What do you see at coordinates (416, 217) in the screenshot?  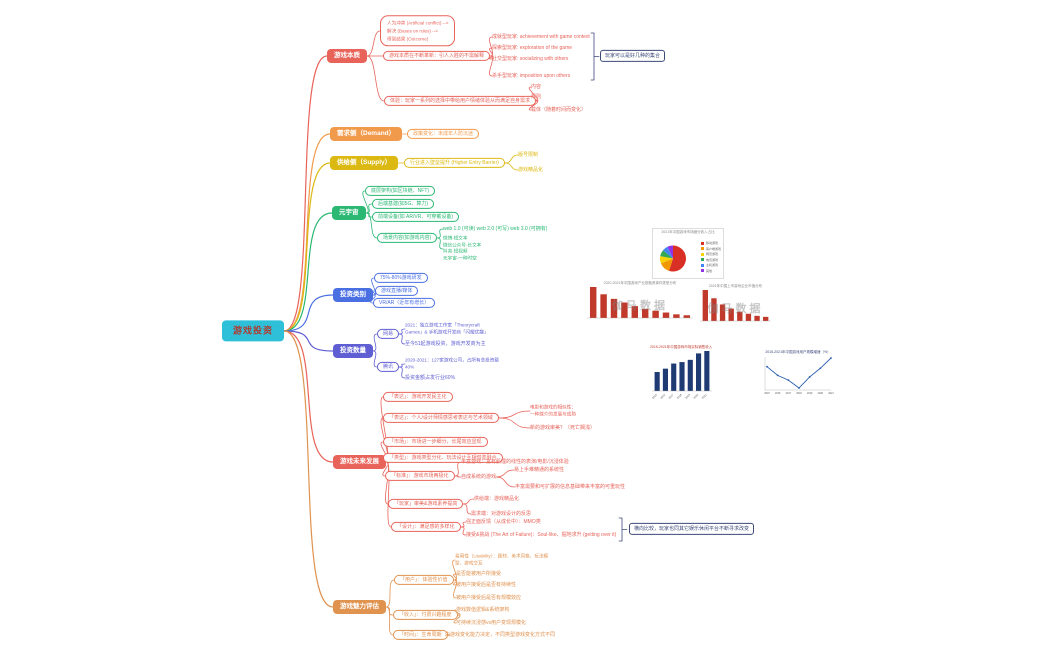 I see `pill-frontend-devices: 前端设备(如 AR/VR、可穿戴设备)` at bounding box center [416, 217].